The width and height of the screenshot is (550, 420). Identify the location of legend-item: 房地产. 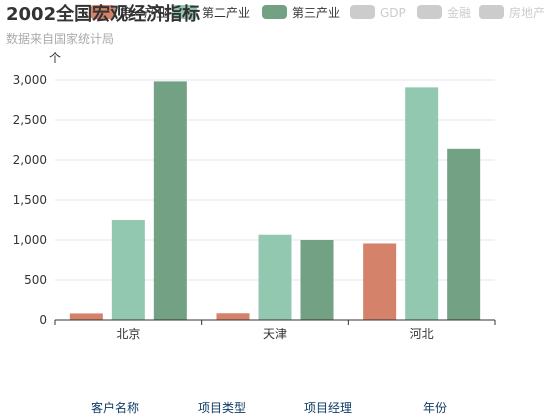
(512, 12).